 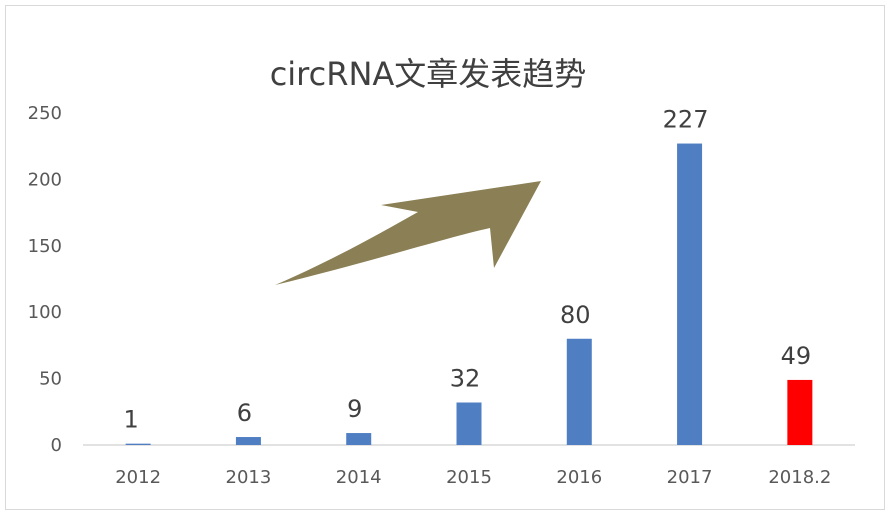 What do you see at coordinates (354, 409) in the screenshot?
I see `data-label-2014: 9` at bounding box center [354, 409].